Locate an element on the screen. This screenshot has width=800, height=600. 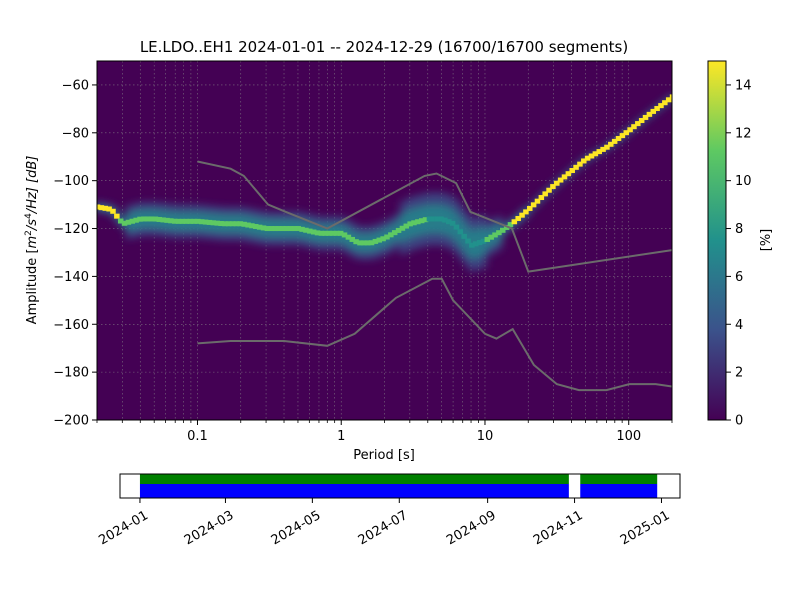
y-tick-label: −200 is located at coordinates (71, 421).